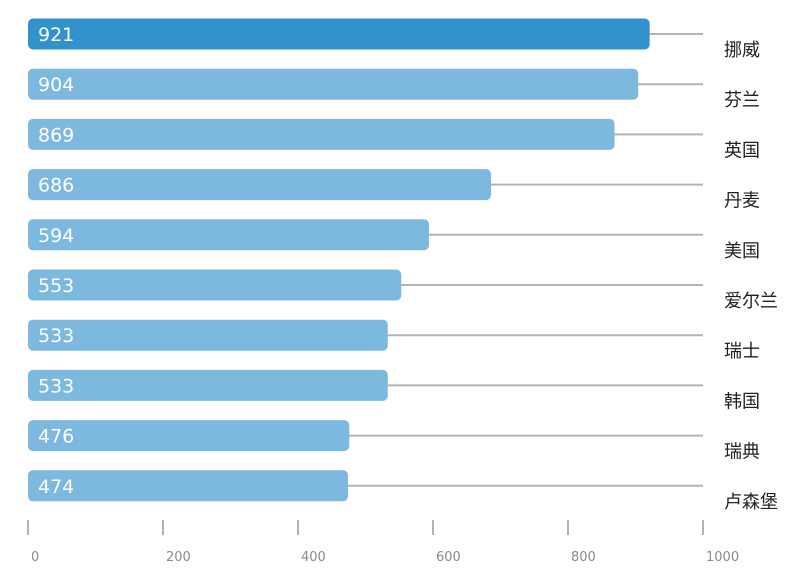 This screenshot has height=578, width=808. Describe the element at coordinates (751, 502) in the screenshot. I see `category-label: 卢森堡` at that location.